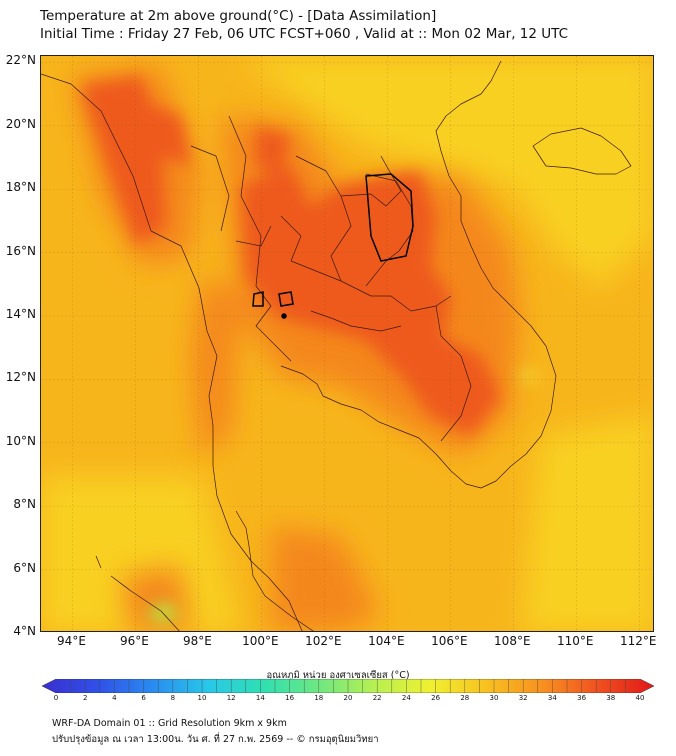 This screenshot has width=676, height=756. Describe the element at coordinates (575, 641) in the screenshot. I see `lon-tick-label: 110°E` at that location.